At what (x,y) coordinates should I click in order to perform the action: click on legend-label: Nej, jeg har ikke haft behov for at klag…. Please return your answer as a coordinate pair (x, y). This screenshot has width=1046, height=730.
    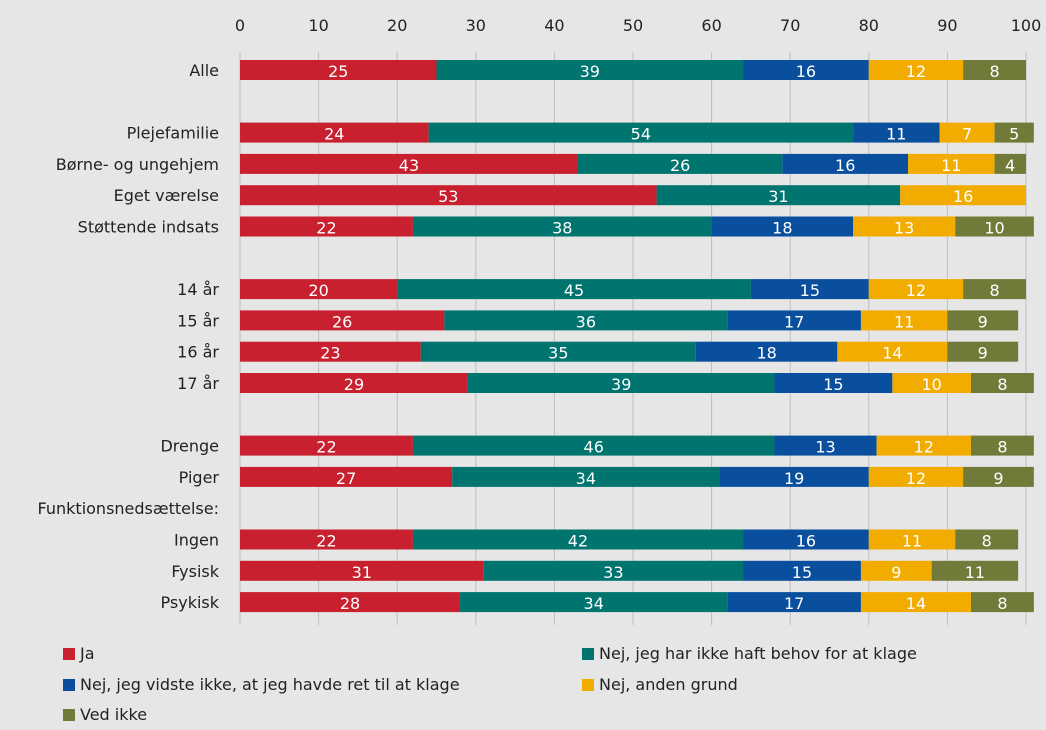
    Looking at the image, I should click on (758, 653).